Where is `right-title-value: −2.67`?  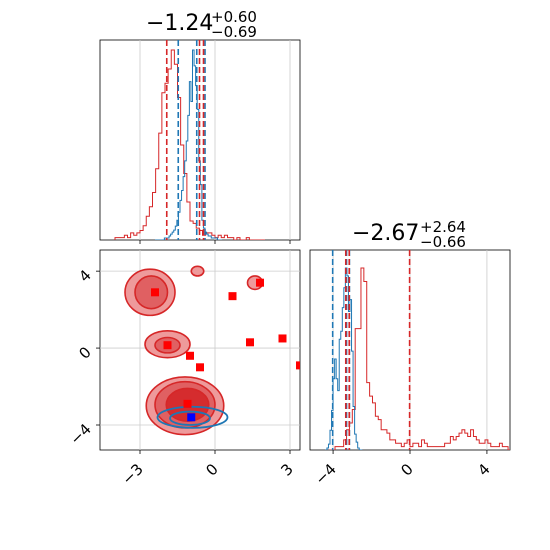 right-title-value: −2.67 is located at coordinates (385, 233).